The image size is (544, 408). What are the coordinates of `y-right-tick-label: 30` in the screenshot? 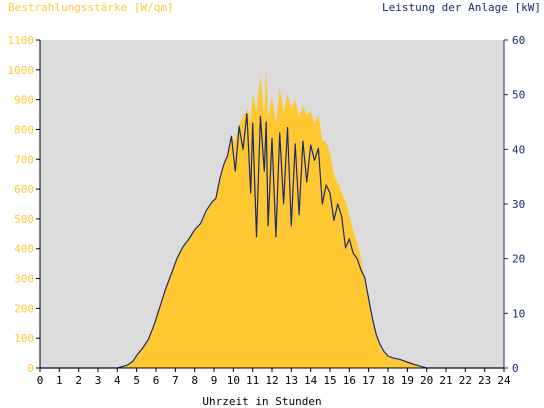 It's located at (518, 204).